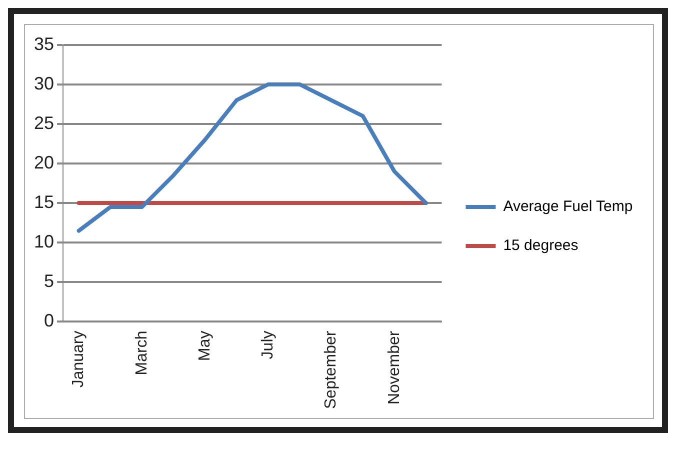  What do you see at coordinates (331, 369) in the screenshot?
I see `x-tick-label: September` at bounding box center [331, 369].